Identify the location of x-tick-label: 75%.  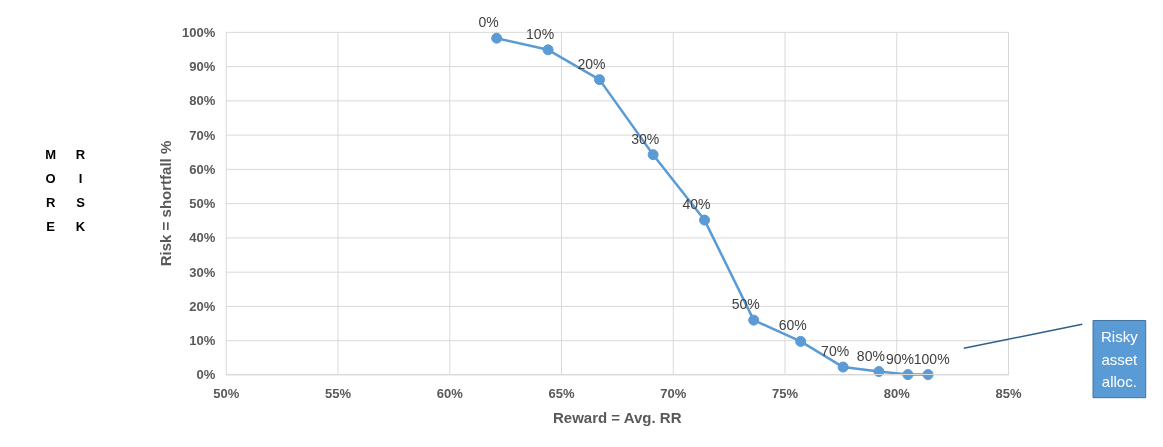
(785, 393).